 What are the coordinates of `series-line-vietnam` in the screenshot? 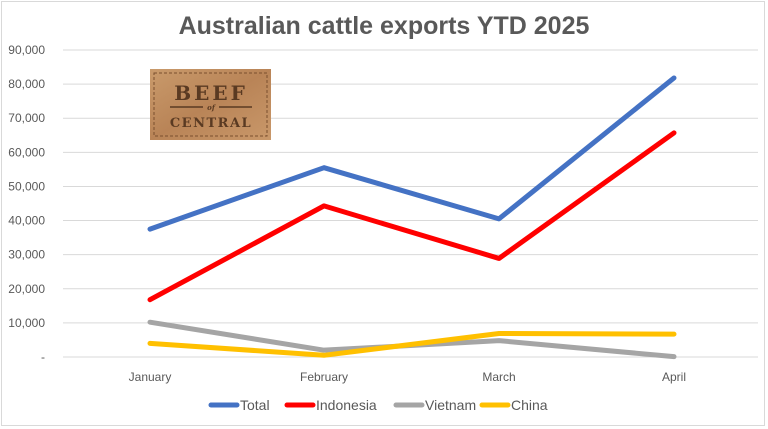 It's located at (412, 339).